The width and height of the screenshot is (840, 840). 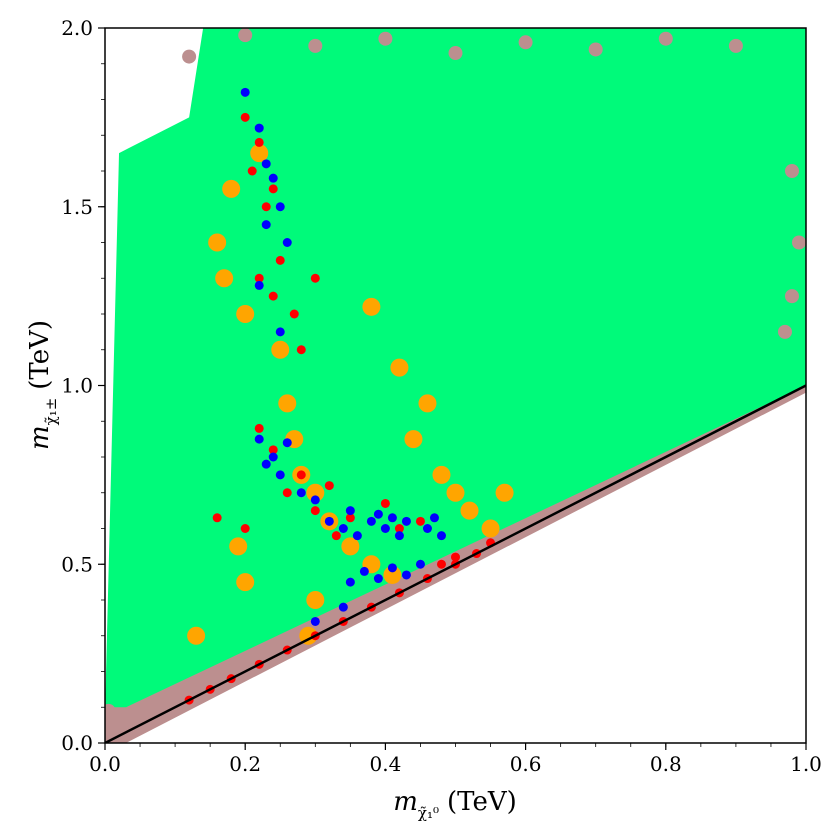 What do you see at coordinates (405, 802) in the screenshot?
I see `x-axis-label-symbol: m` at bounding box center [405, 802].